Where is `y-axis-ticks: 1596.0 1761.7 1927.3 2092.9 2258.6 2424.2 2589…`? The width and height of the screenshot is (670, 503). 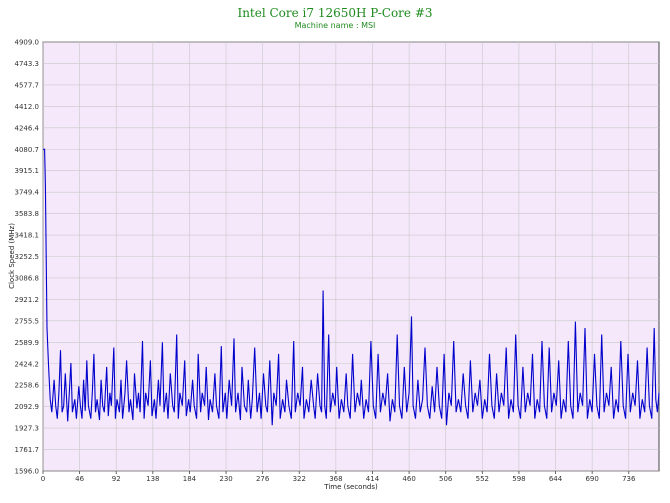 y-axis-ticks: 1596.0 1761.7 1927.3 2092.9 2258.6 2424.2 2589… is located at coordinates (27, 257).